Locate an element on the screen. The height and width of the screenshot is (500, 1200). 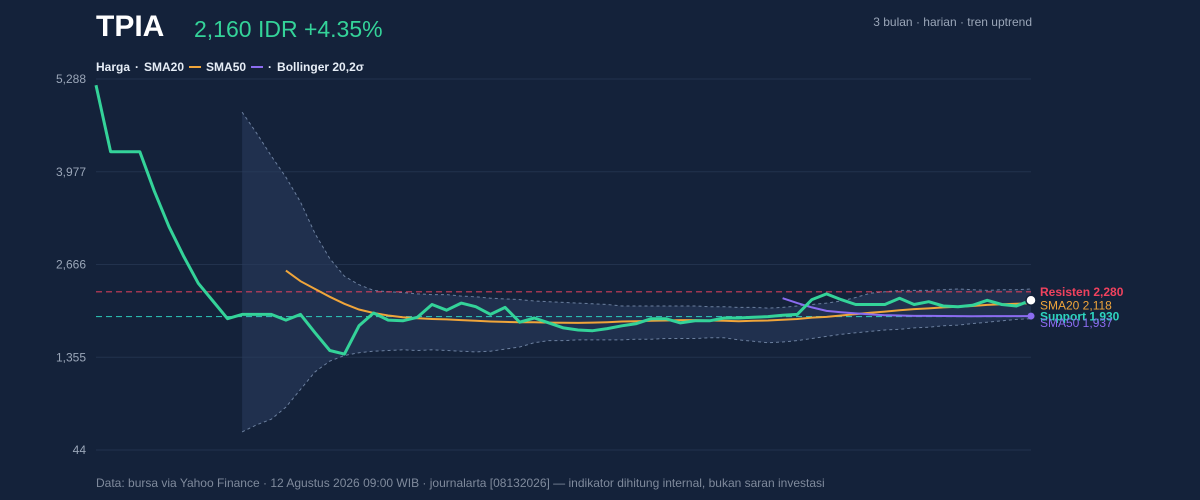
y-tick-label: 5,288 is located at coordinates (71, 79).